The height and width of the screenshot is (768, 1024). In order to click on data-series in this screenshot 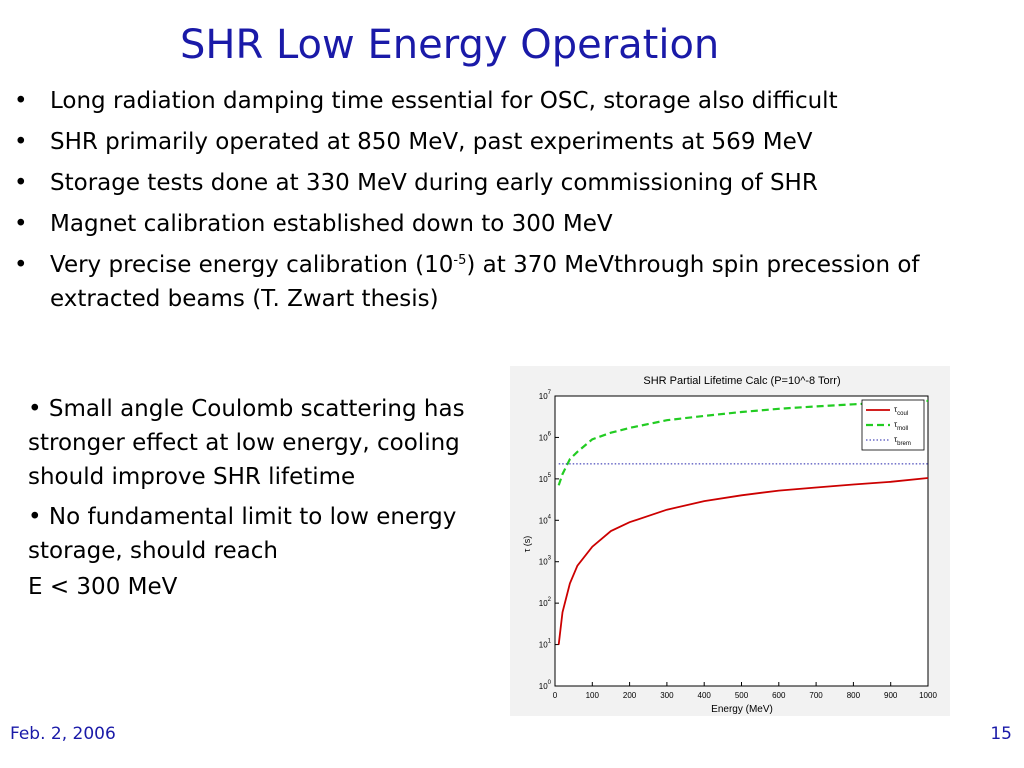, I will do `click(743, 522)`.